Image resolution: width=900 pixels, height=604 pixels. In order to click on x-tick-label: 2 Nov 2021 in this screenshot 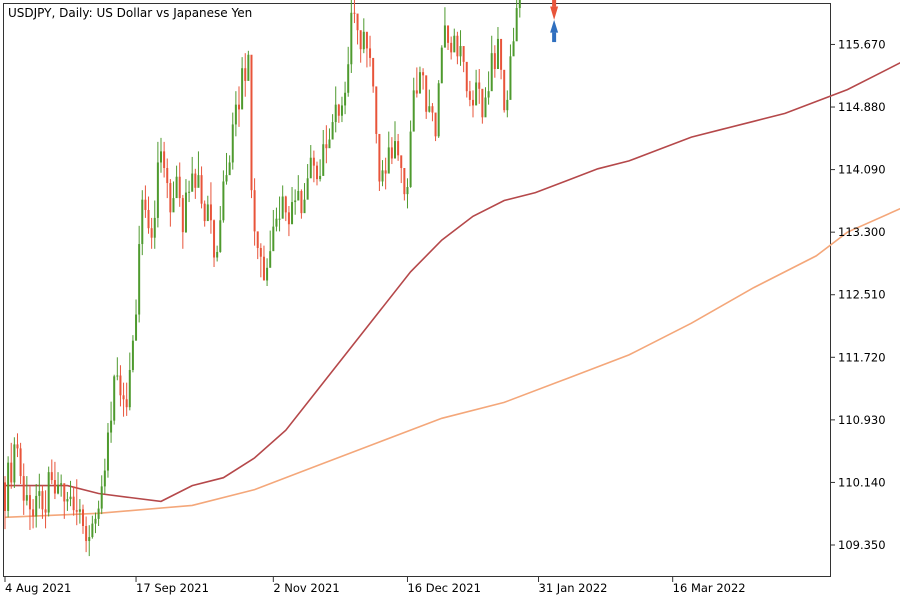, I will do `click(306, 588)`.